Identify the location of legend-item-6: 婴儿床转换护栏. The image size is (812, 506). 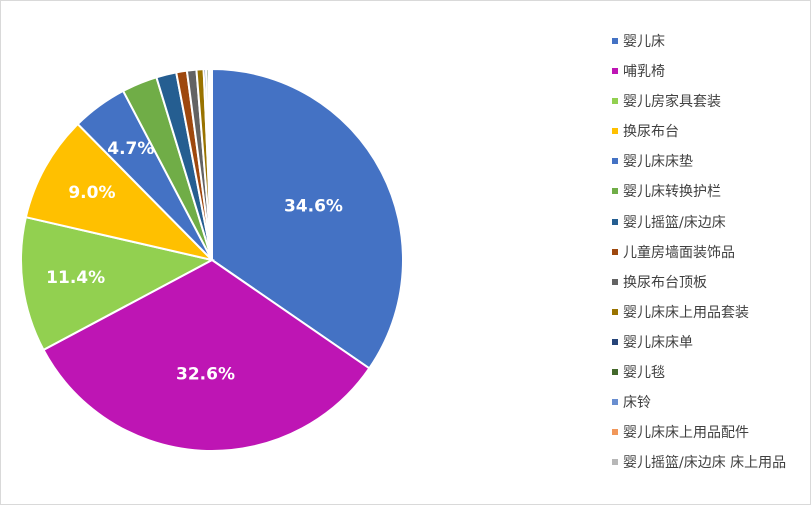
(712, 196).